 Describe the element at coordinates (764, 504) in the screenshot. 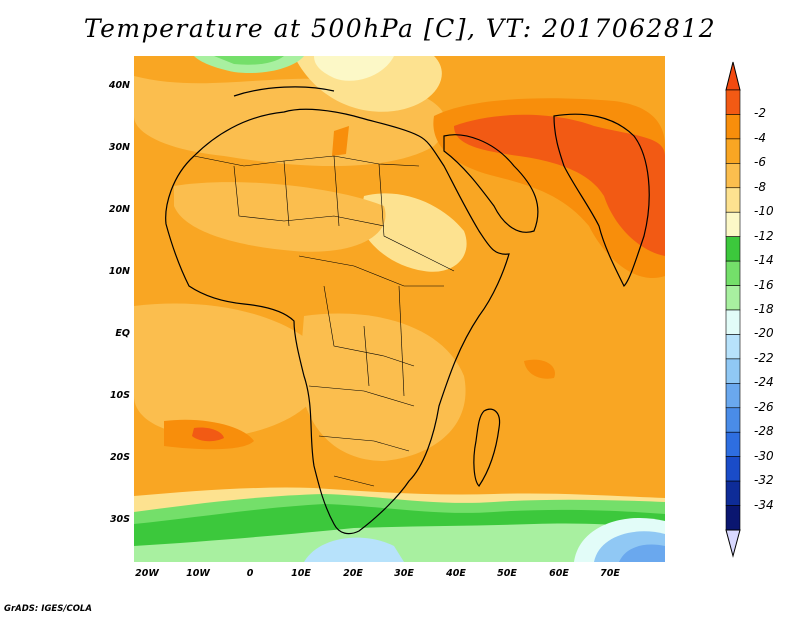

I see `colorbar-label: -34` at that location.